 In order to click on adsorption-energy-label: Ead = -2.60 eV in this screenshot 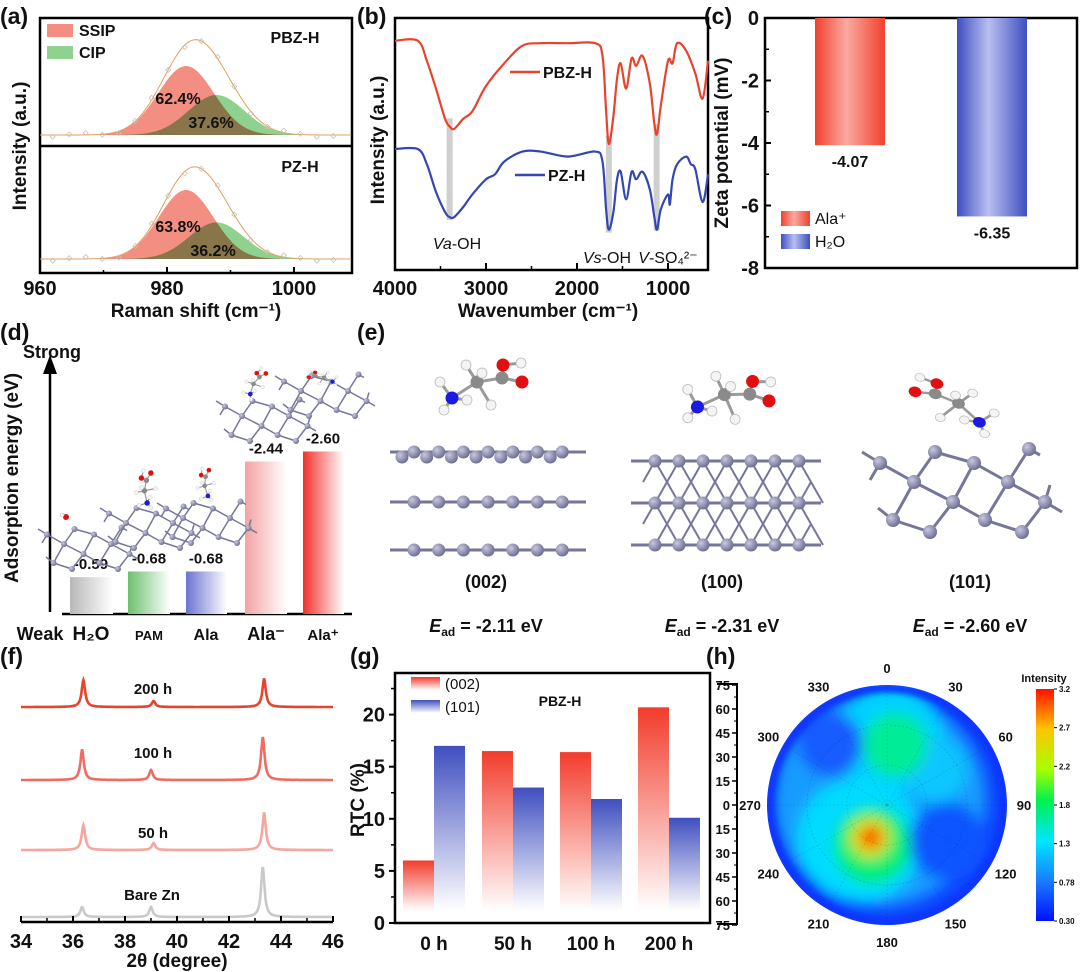, I will do `click(970, 627)`.